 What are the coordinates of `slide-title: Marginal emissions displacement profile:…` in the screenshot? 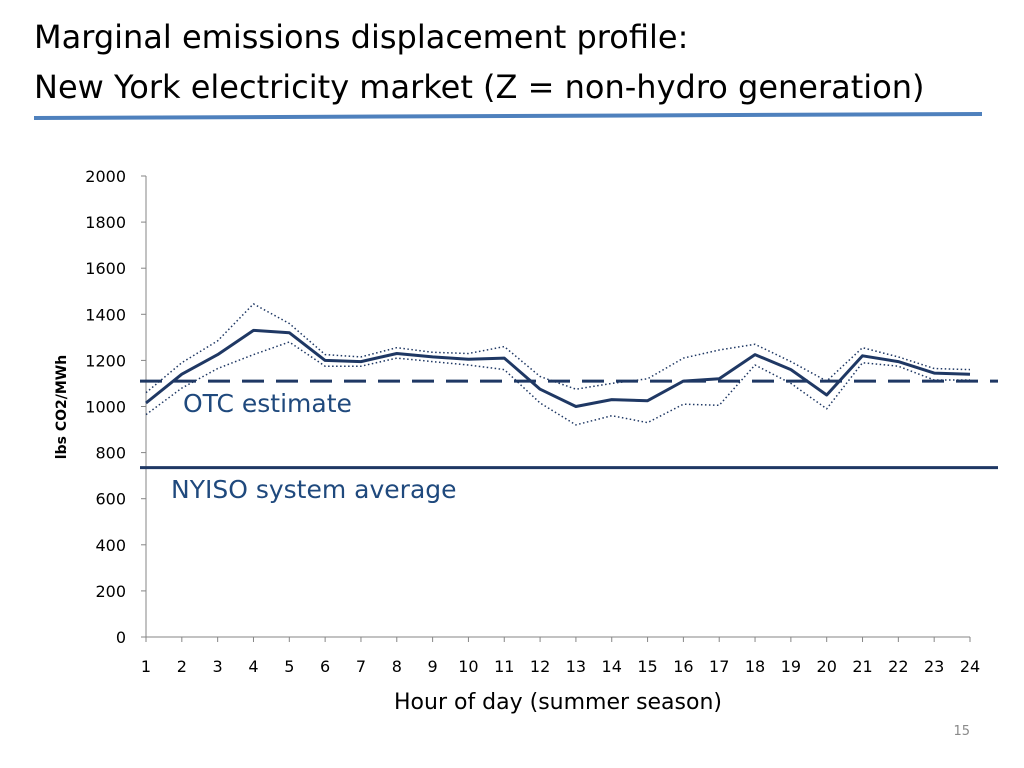 It's located at (479, 62).